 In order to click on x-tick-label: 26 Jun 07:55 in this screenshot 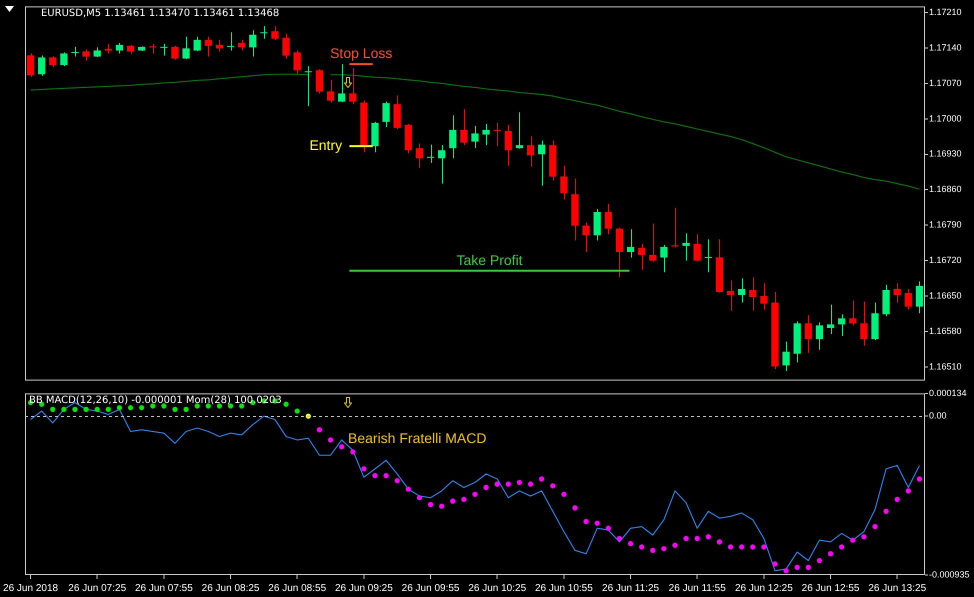, I will do `click(164, 588)`.